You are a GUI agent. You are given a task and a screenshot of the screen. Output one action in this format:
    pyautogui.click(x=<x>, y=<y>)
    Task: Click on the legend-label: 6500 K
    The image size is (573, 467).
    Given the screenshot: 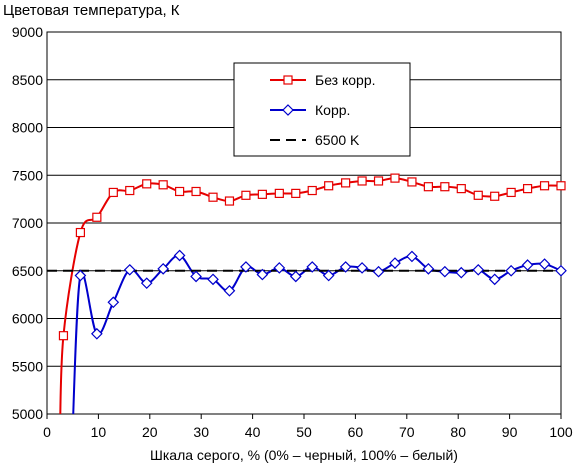 What is the action you would take?
    pyautogui.click(x=337, y=140)
    